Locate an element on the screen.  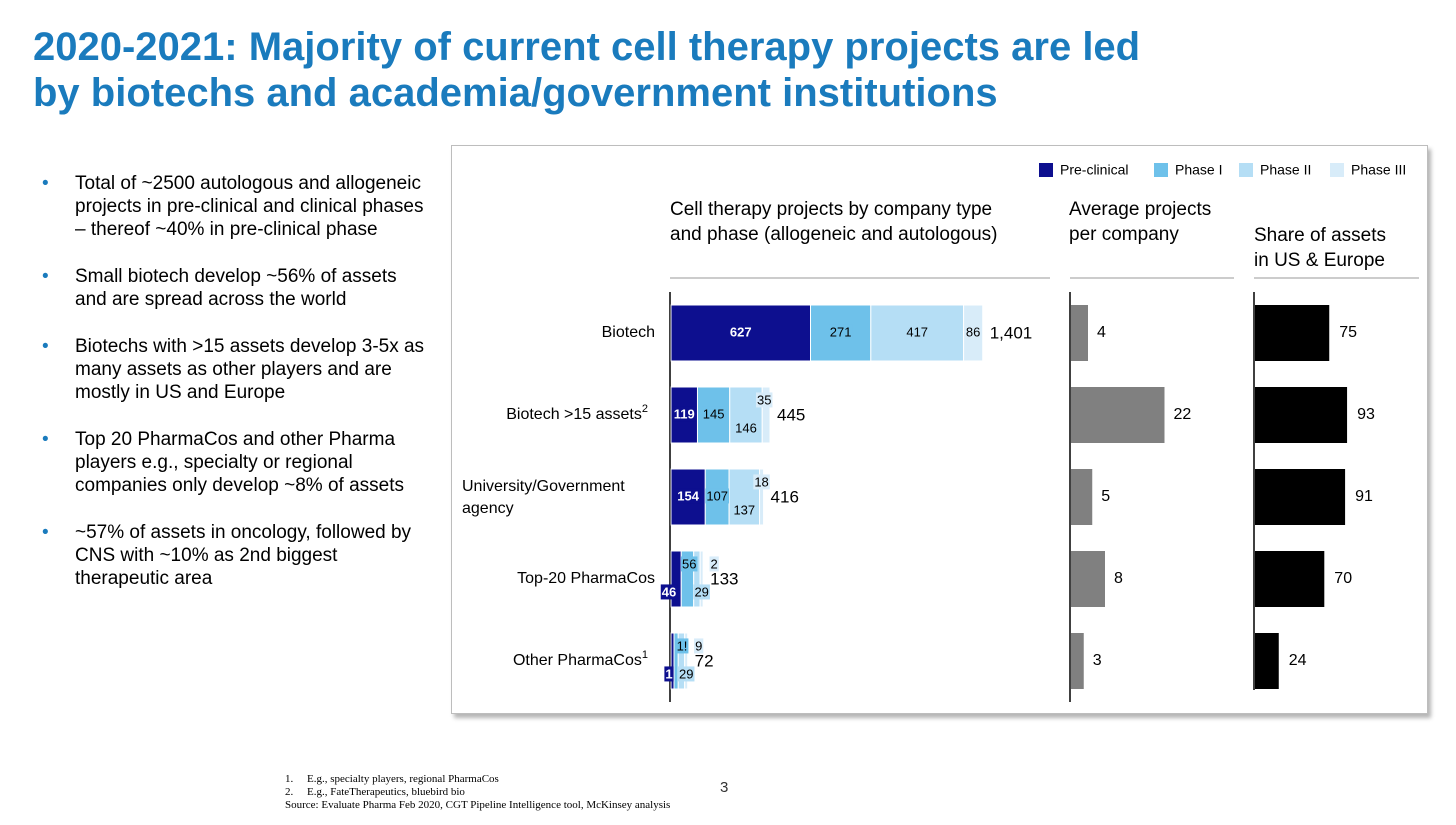
category-label: Biotech >15 assets2 is located at coordinates (577, 413).